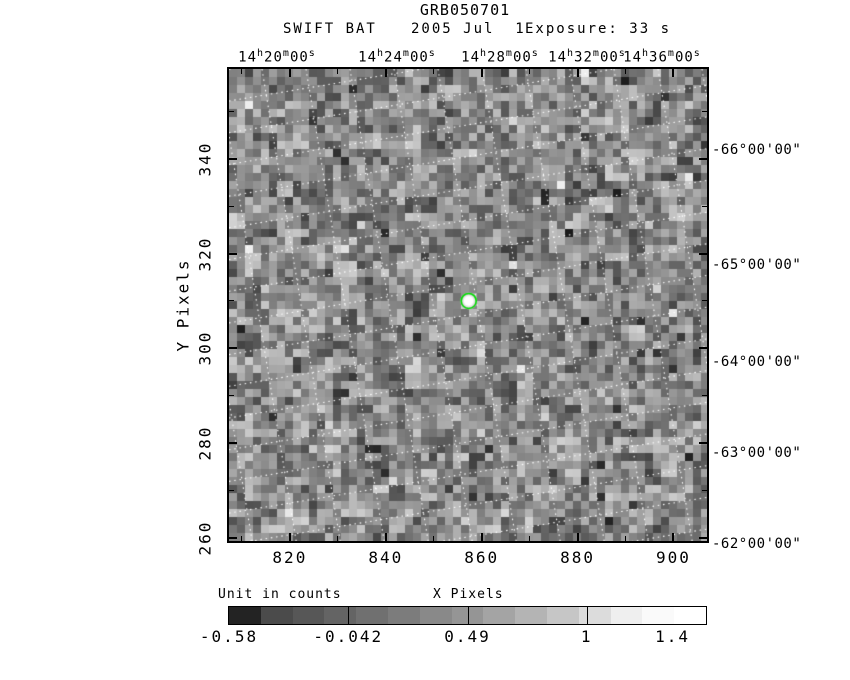  Describe the element at coordinates (465, 10) in the screenshot. I see `page-title: GRB050701` at that location.